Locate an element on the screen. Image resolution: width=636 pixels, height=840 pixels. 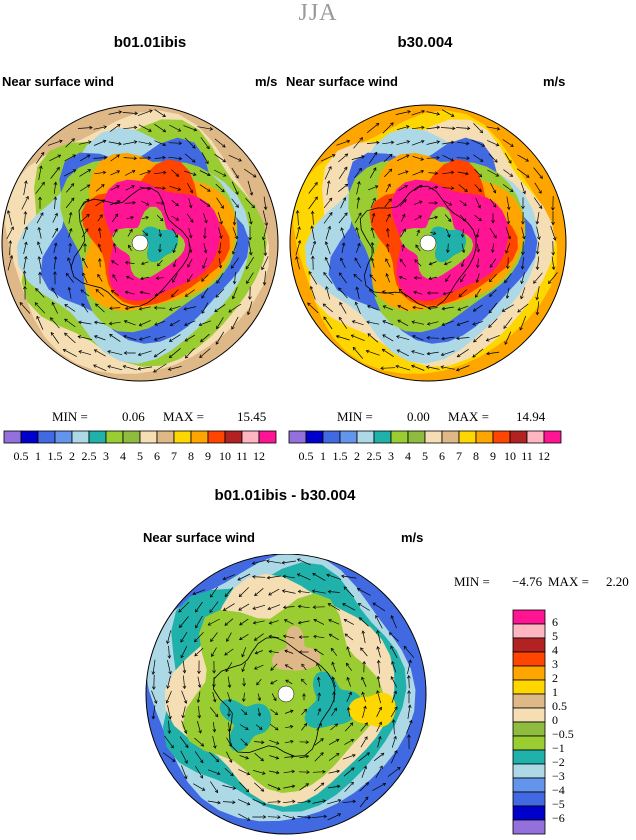
colorbar-tick-label: 4 is located at coordinates (123, 456).